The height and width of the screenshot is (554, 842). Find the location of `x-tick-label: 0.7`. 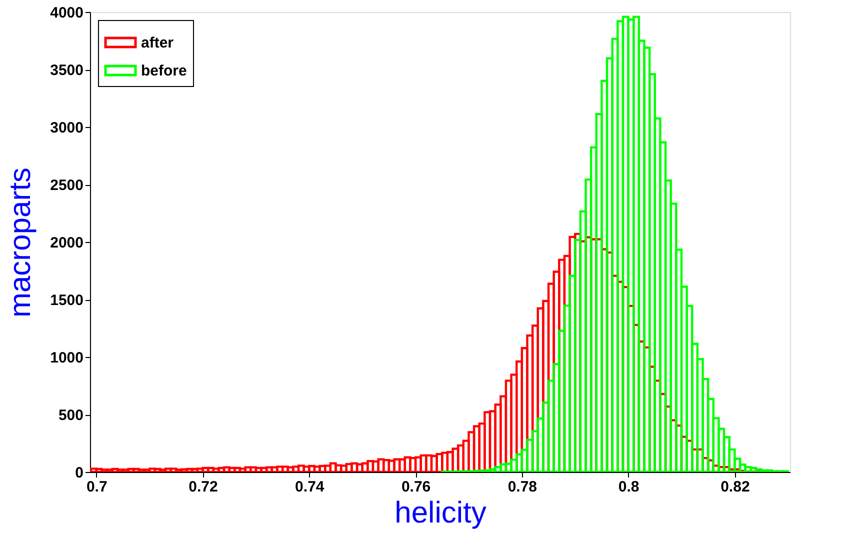

x-tick-label: 0.7 is located at coordinates (97, 487).